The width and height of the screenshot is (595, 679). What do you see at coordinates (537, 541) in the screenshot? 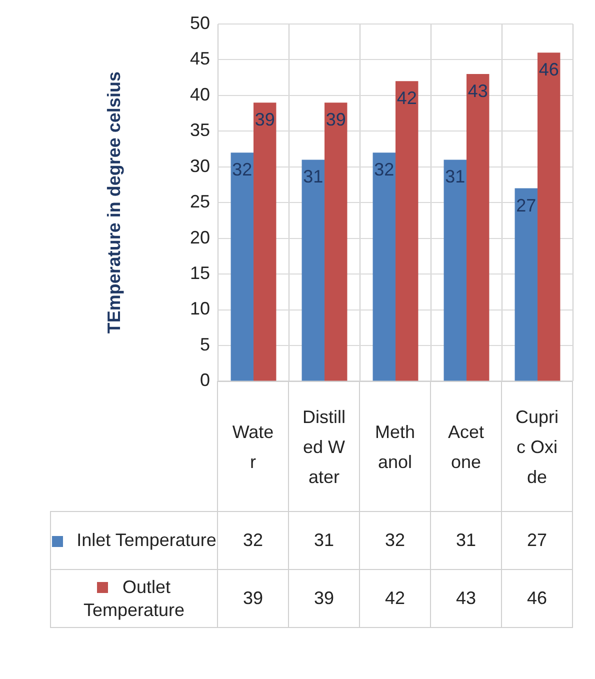
I see `data-label: 27` at bounding box center [537, 541].